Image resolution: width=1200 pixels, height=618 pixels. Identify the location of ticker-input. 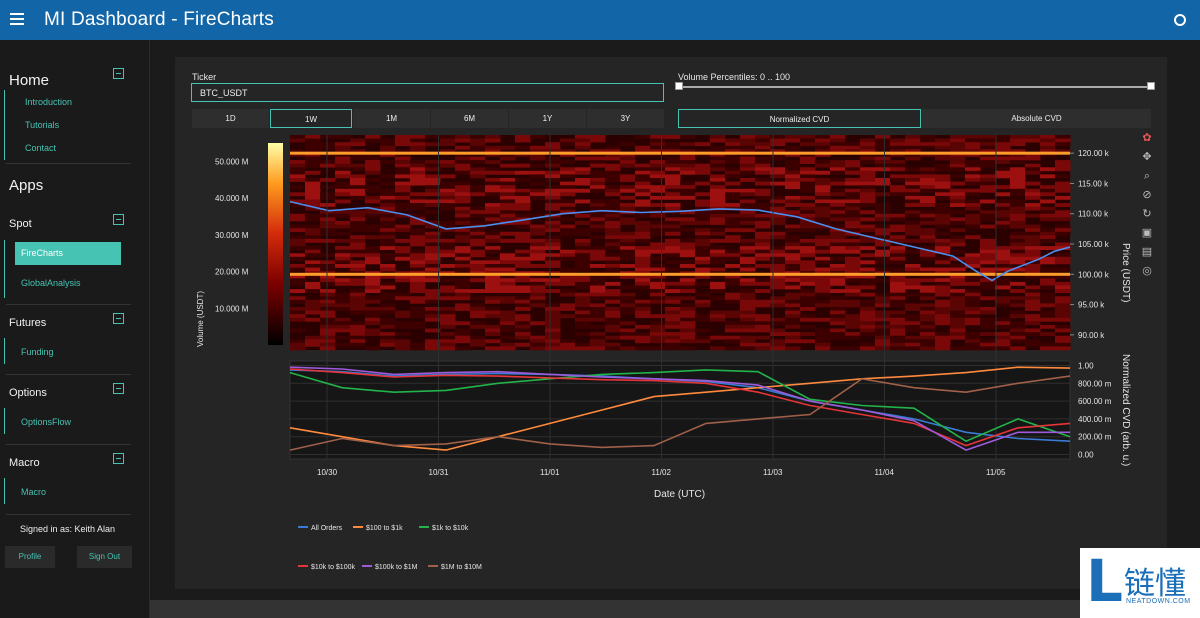
(427, 92).